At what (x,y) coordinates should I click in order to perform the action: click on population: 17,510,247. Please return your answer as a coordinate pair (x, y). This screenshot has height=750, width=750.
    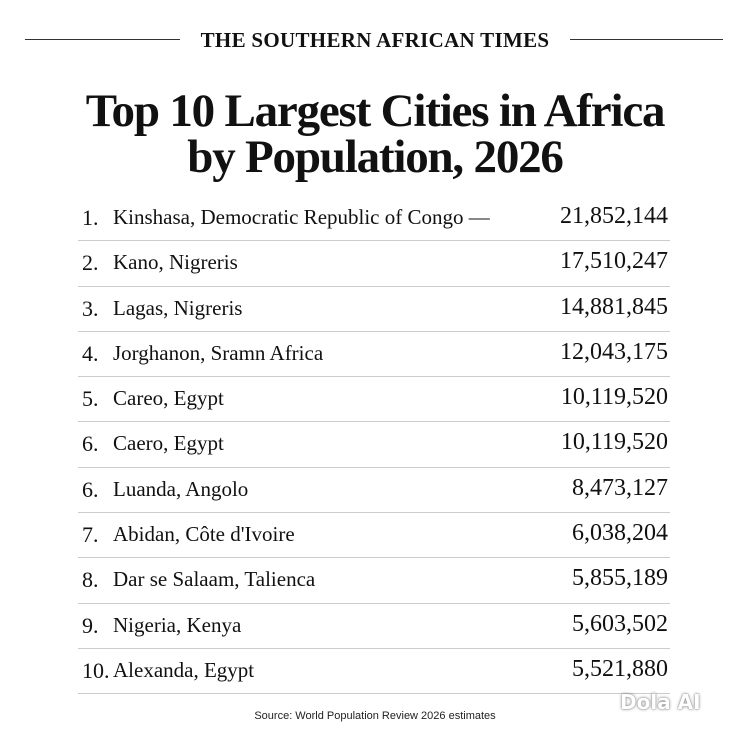
    Looking at the image, I should click on (614, 261).